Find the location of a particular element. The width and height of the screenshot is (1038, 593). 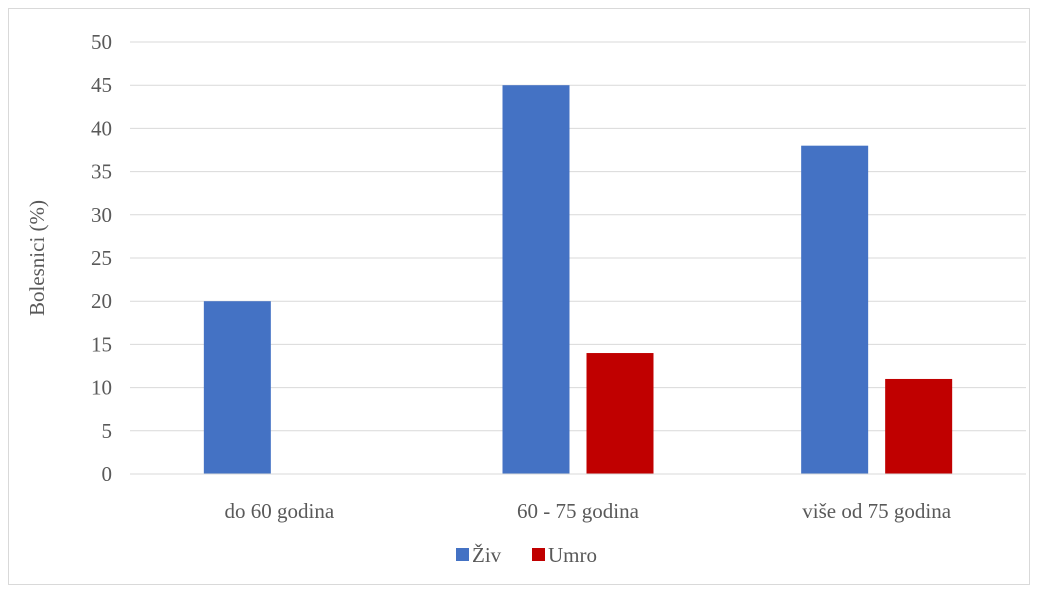

y-axis-ticks: 0 5 10 15 20 25 30 35 40 45 50 is located at coordinates (101, 258).